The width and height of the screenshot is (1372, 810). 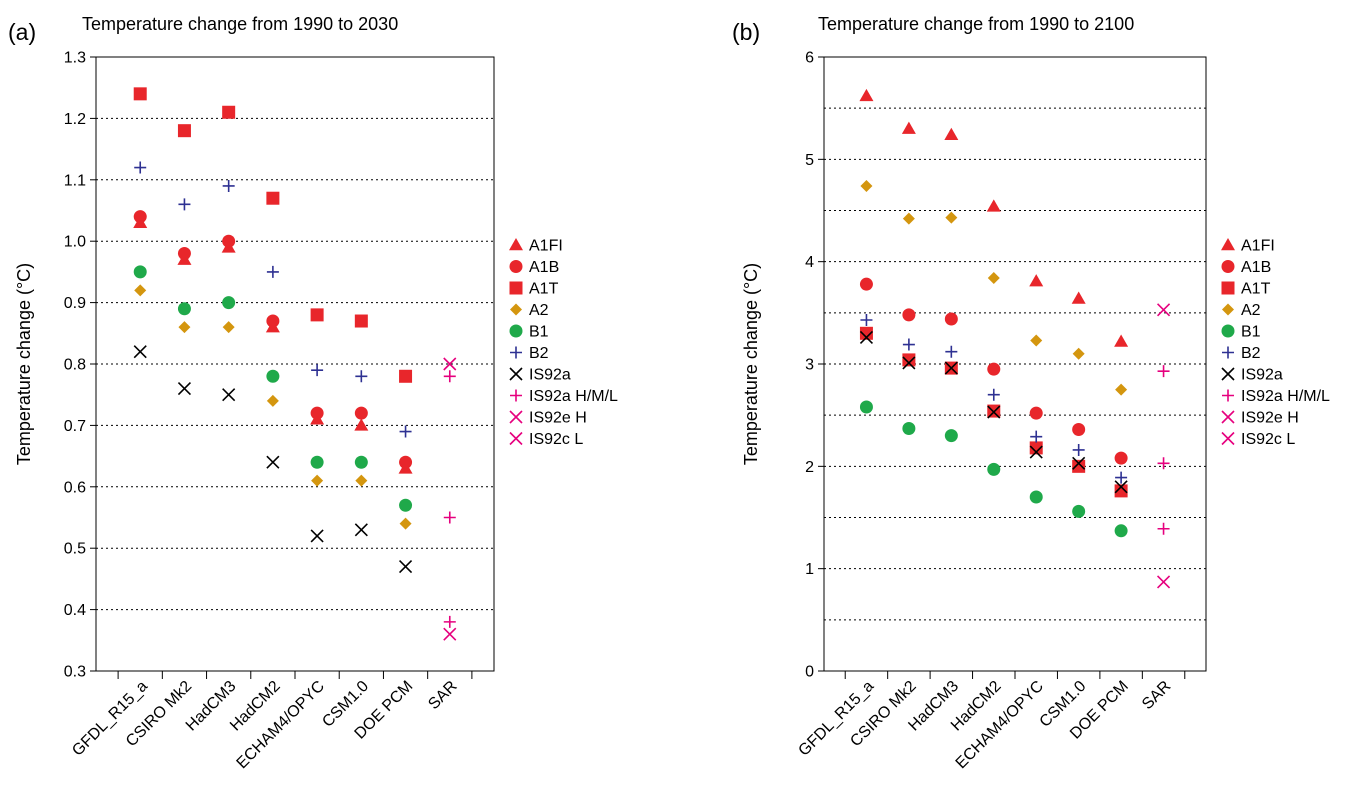 What do you see at coordinates (809, 262) in the screenshot?
I see `y-tick-label: 4` at bounding box center [809, 262].